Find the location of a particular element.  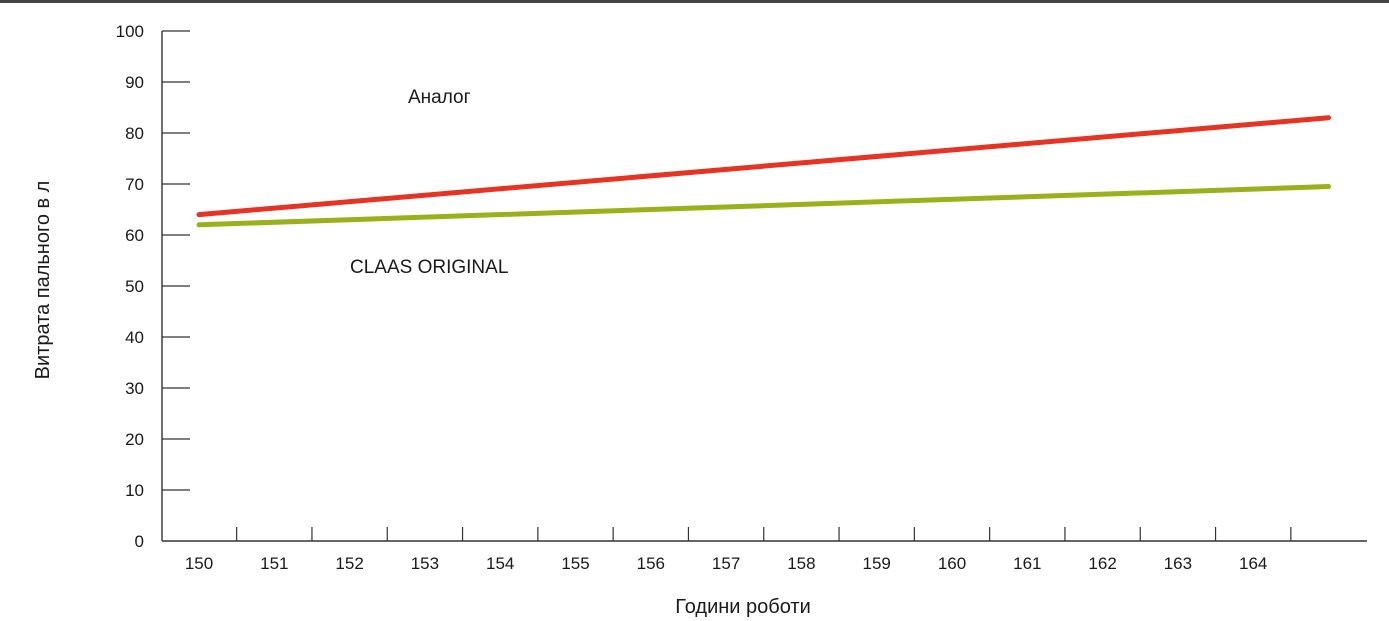

y-tick-label: 60 is located at coordinates (134, 235).